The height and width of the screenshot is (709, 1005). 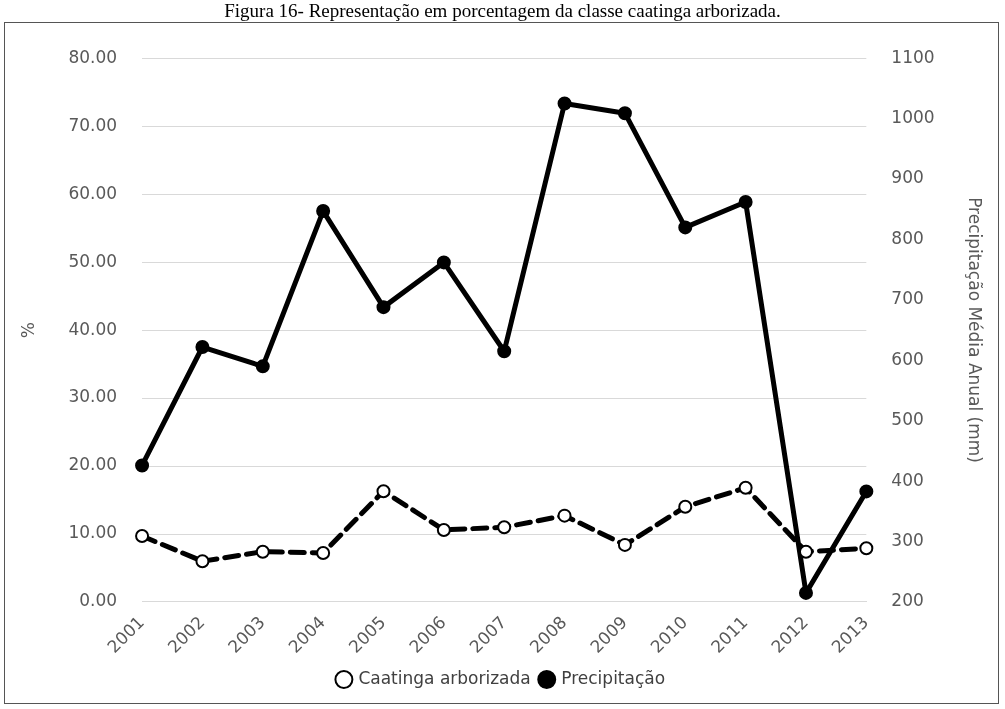 I want to click on y-axis-title: %, so click(x=27, y=330).